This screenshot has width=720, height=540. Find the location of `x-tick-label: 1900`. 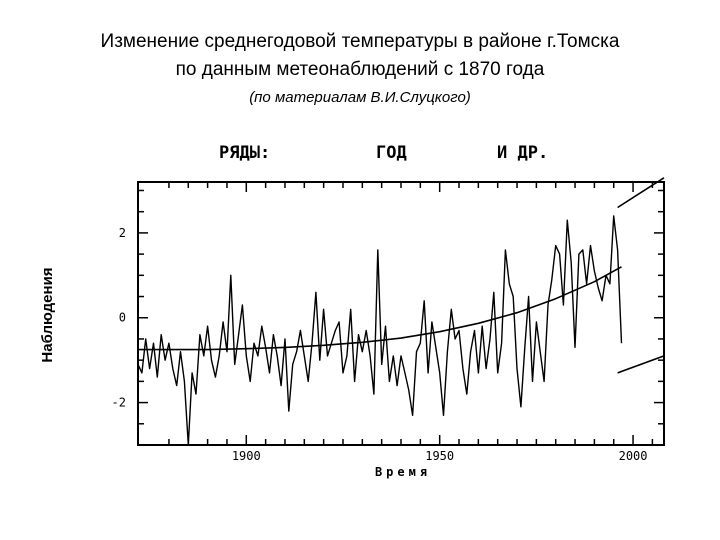

x-tick-label: 1900 is located at coordinates (246, 456).